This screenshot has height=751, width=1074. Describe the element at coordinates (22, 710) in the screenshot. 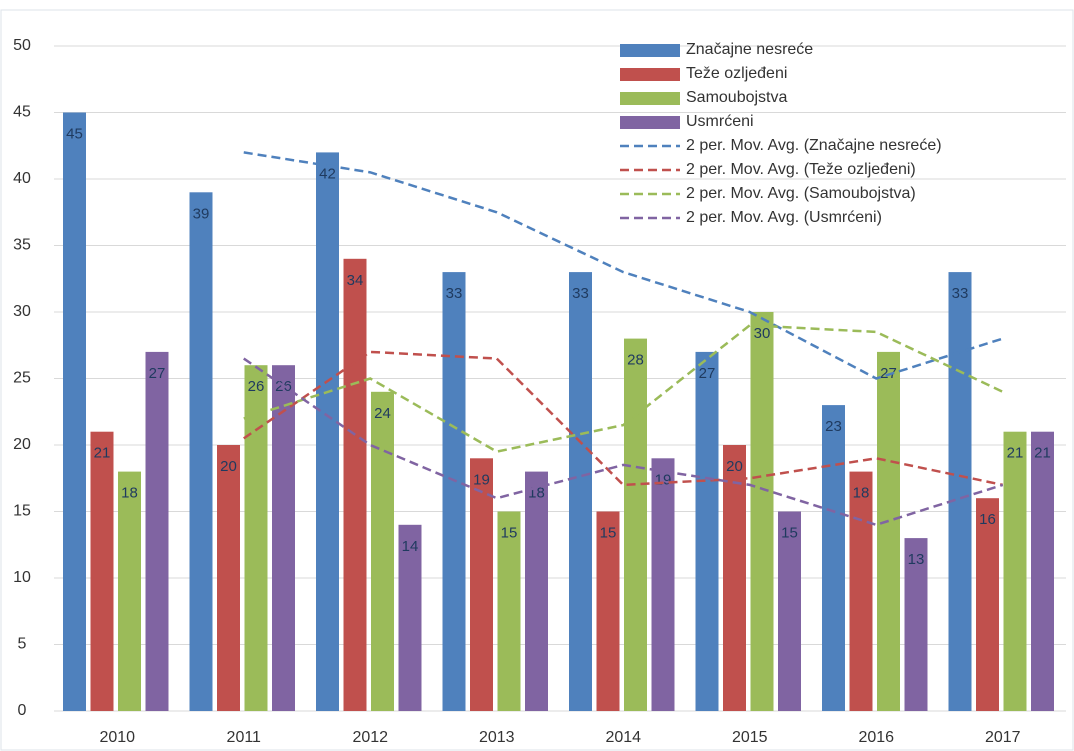

I see `y-tick-label: 0` at that location.